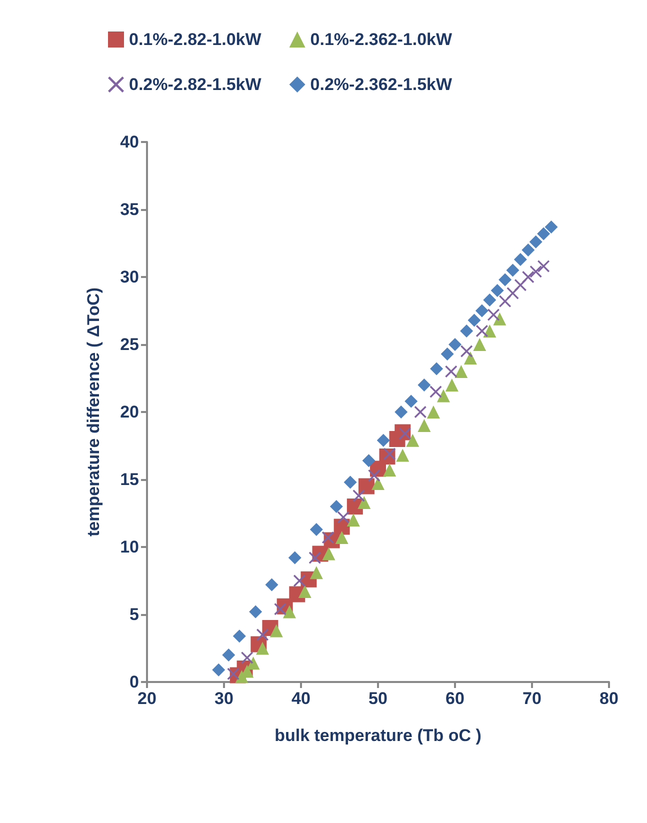 The width and height of the screenshot is (647, 823). Describe the element at coordinates (129, 412) in the screenshot. I see `y-tick-label: 20` at that location.